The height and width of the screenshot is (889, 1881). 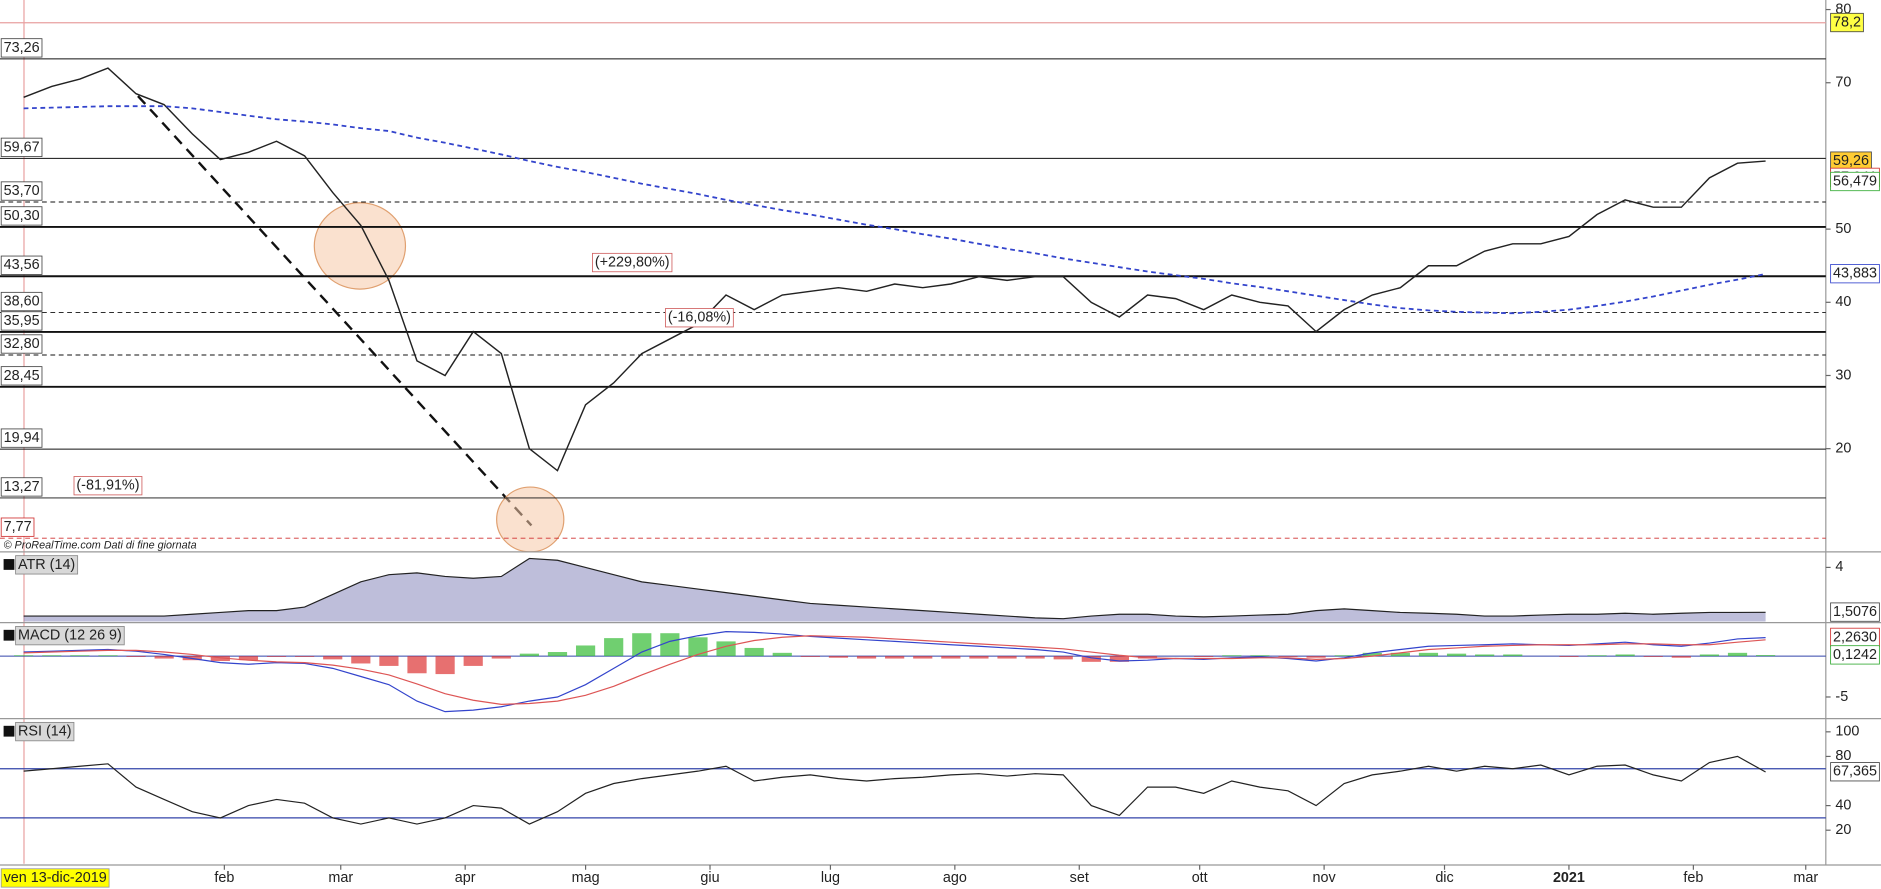 I want to click on price-label: 78,2, so click(x=1847, y=23).